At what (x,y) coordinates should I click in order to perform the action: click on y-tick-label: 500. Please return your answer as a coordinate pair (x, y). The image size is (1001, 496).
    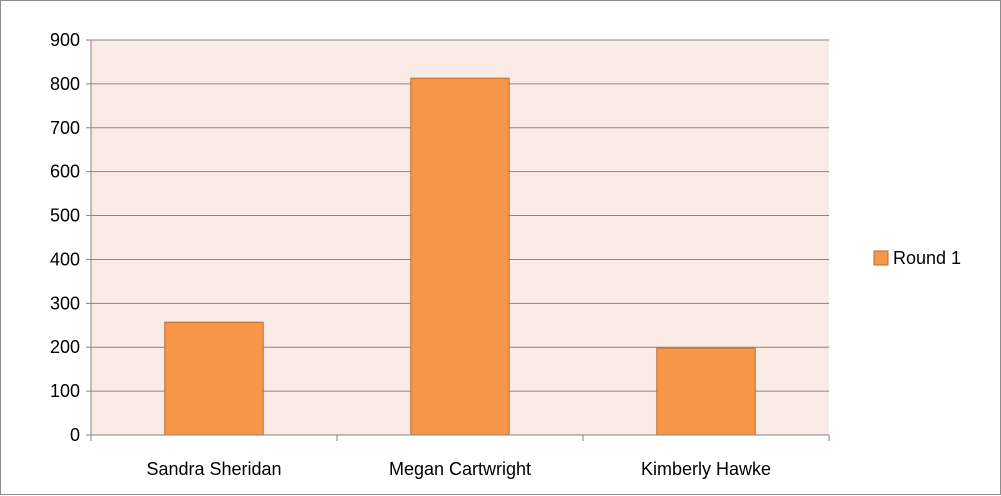
    Looking at the image, I should click on (65, 216).